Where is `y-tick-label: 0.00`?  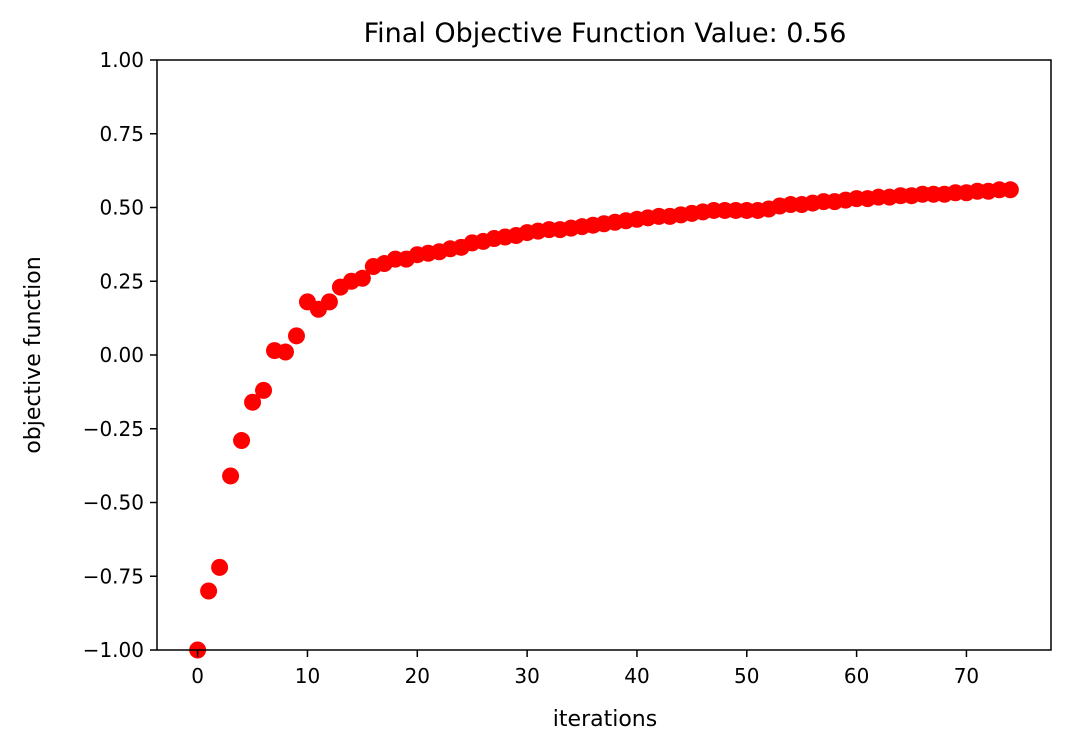 y-tick-label: 0.00 is located at coordinates (121, 355).